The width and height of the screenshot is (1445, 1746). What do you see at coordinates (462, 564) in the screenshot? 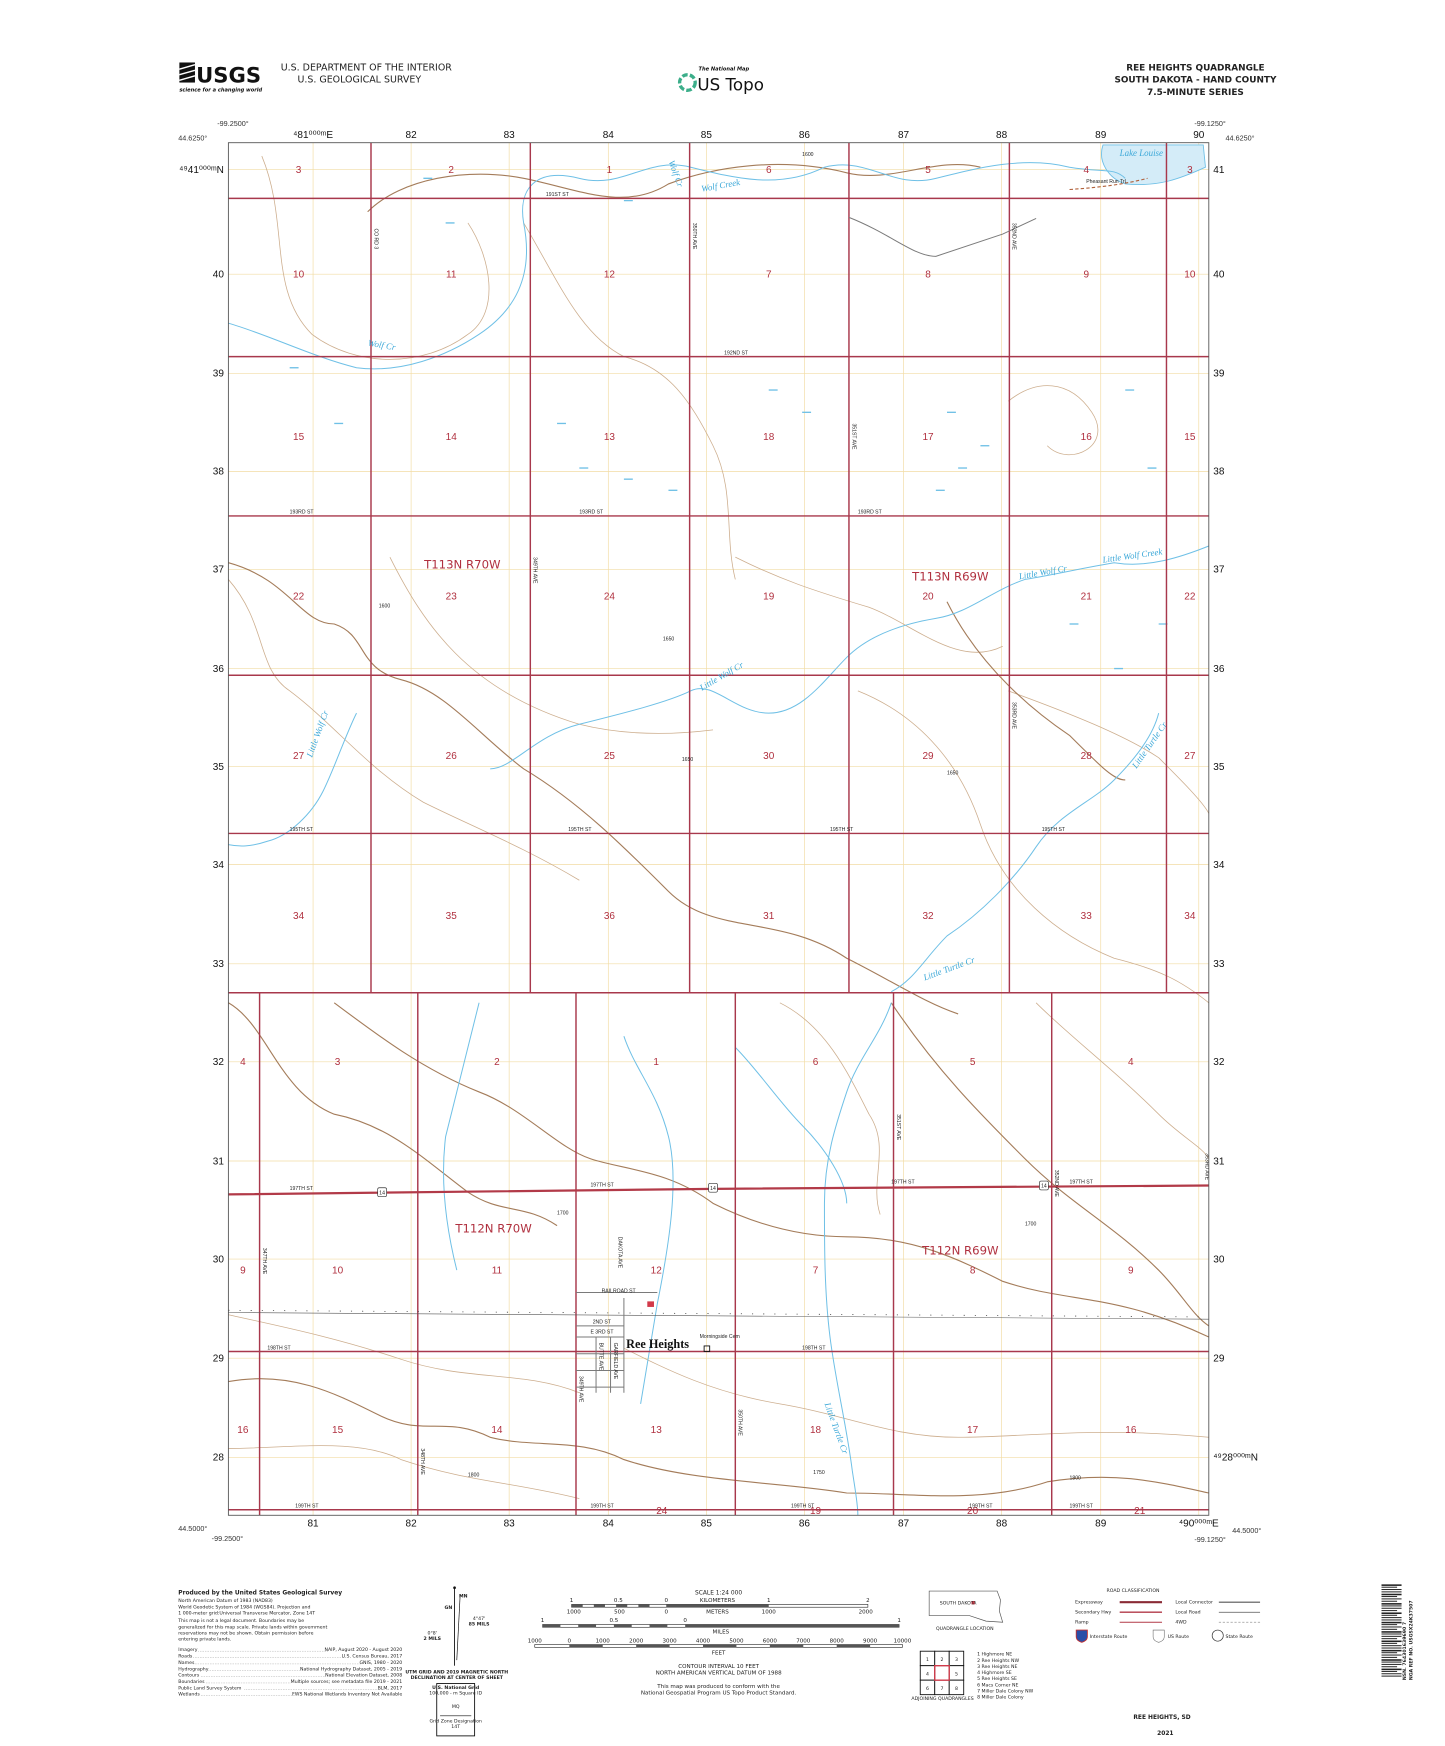
I see `township-label: T113N R70W` at bounding box center [462, 564].